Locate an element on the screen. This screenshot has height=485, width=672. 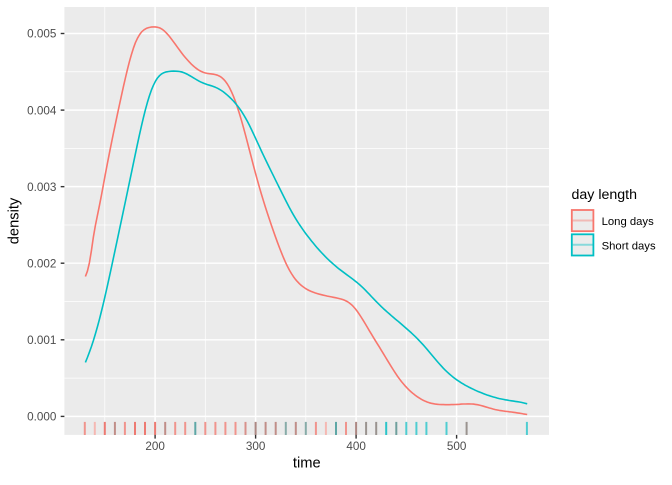
svg-text: 0.002 is located at coordinates (41, 263).